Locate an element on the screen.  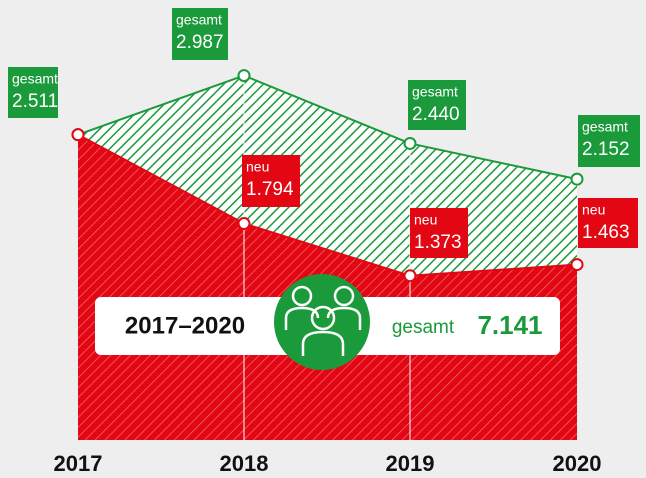
people-icon is located at coordinates (323, 320).